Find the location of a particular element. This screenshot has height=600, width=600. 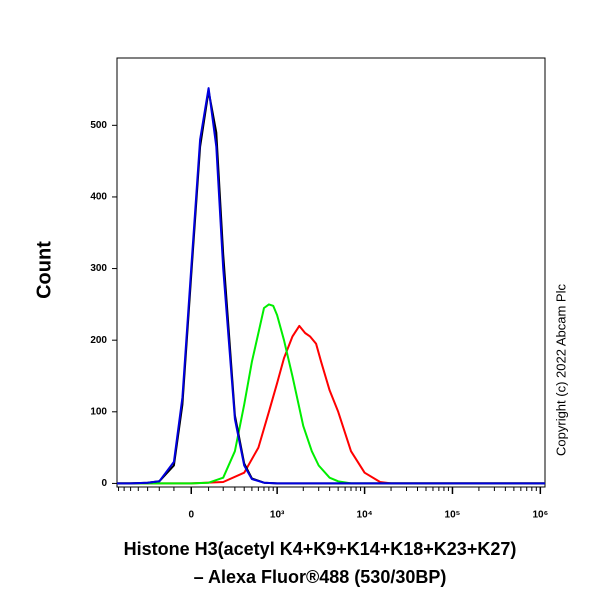

y-axis-label: Count is located at coordinates (44, 270).